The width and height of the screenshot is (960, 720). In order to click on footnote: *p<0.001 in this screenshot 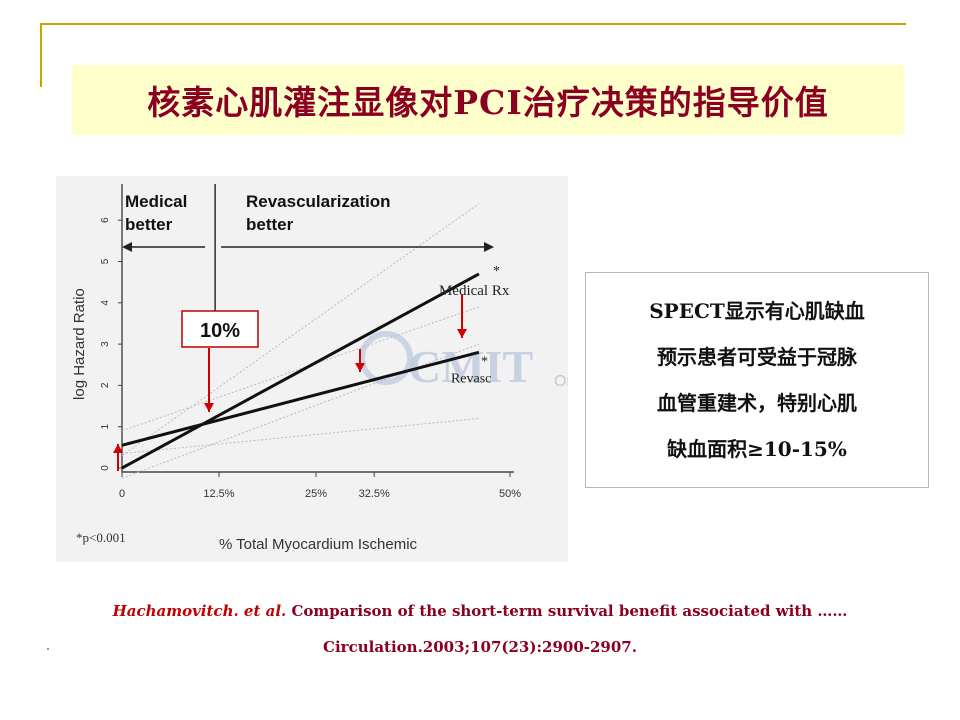, I will do `click(101, 537)`.